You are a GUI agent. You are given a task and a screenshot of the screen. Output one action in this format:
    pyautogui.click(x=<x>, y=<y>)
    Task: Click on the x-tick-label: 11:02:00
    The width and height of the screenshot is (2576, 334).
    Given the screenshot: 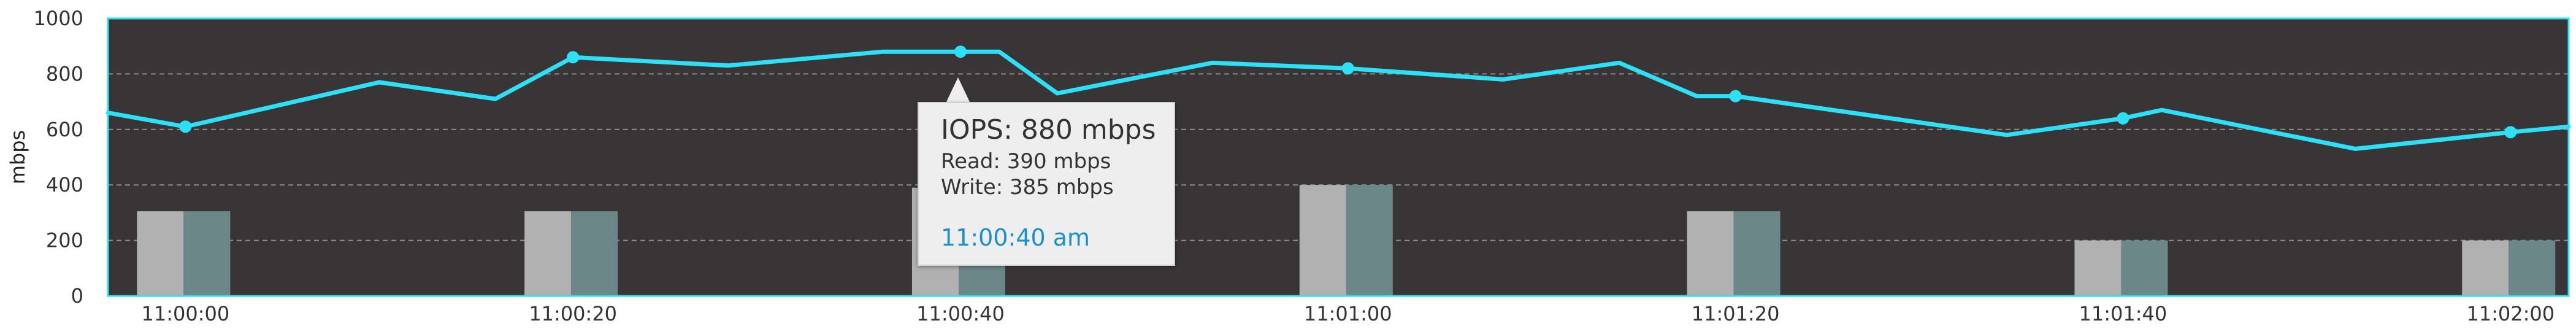 What is the action you would take?
    pyautogui.click(x=2510, y=313)
    